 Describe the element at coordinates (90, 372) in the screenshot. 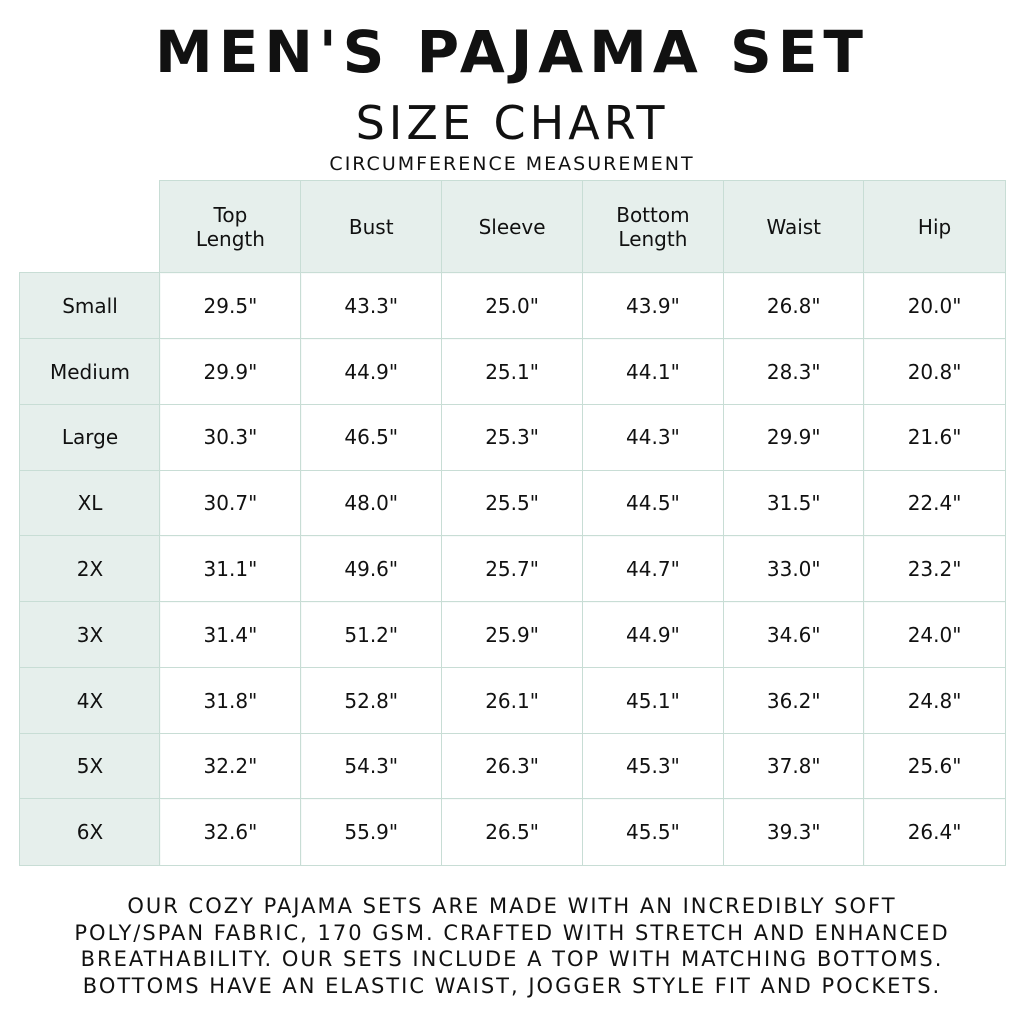

I see `row-size-label: Medium` at that location.